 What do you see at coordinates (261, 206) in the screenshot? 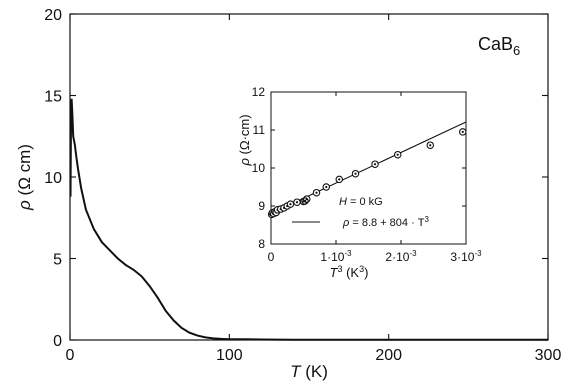
I see `inset-y-tick-label: 9` at bounding box center [261, 206].